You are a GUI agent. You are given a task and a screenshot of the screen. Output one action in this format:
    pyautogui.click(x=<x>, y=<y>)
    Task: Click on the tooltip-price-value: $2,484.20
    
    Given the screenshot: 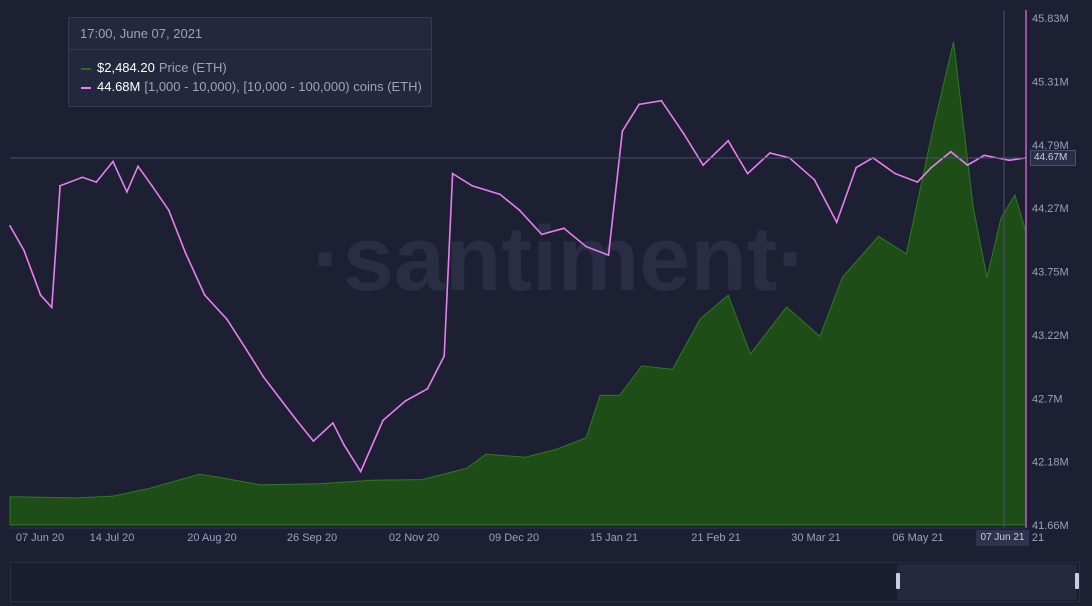 What is the action you would take?
    pyautogui.click(x=126, y=67)
    